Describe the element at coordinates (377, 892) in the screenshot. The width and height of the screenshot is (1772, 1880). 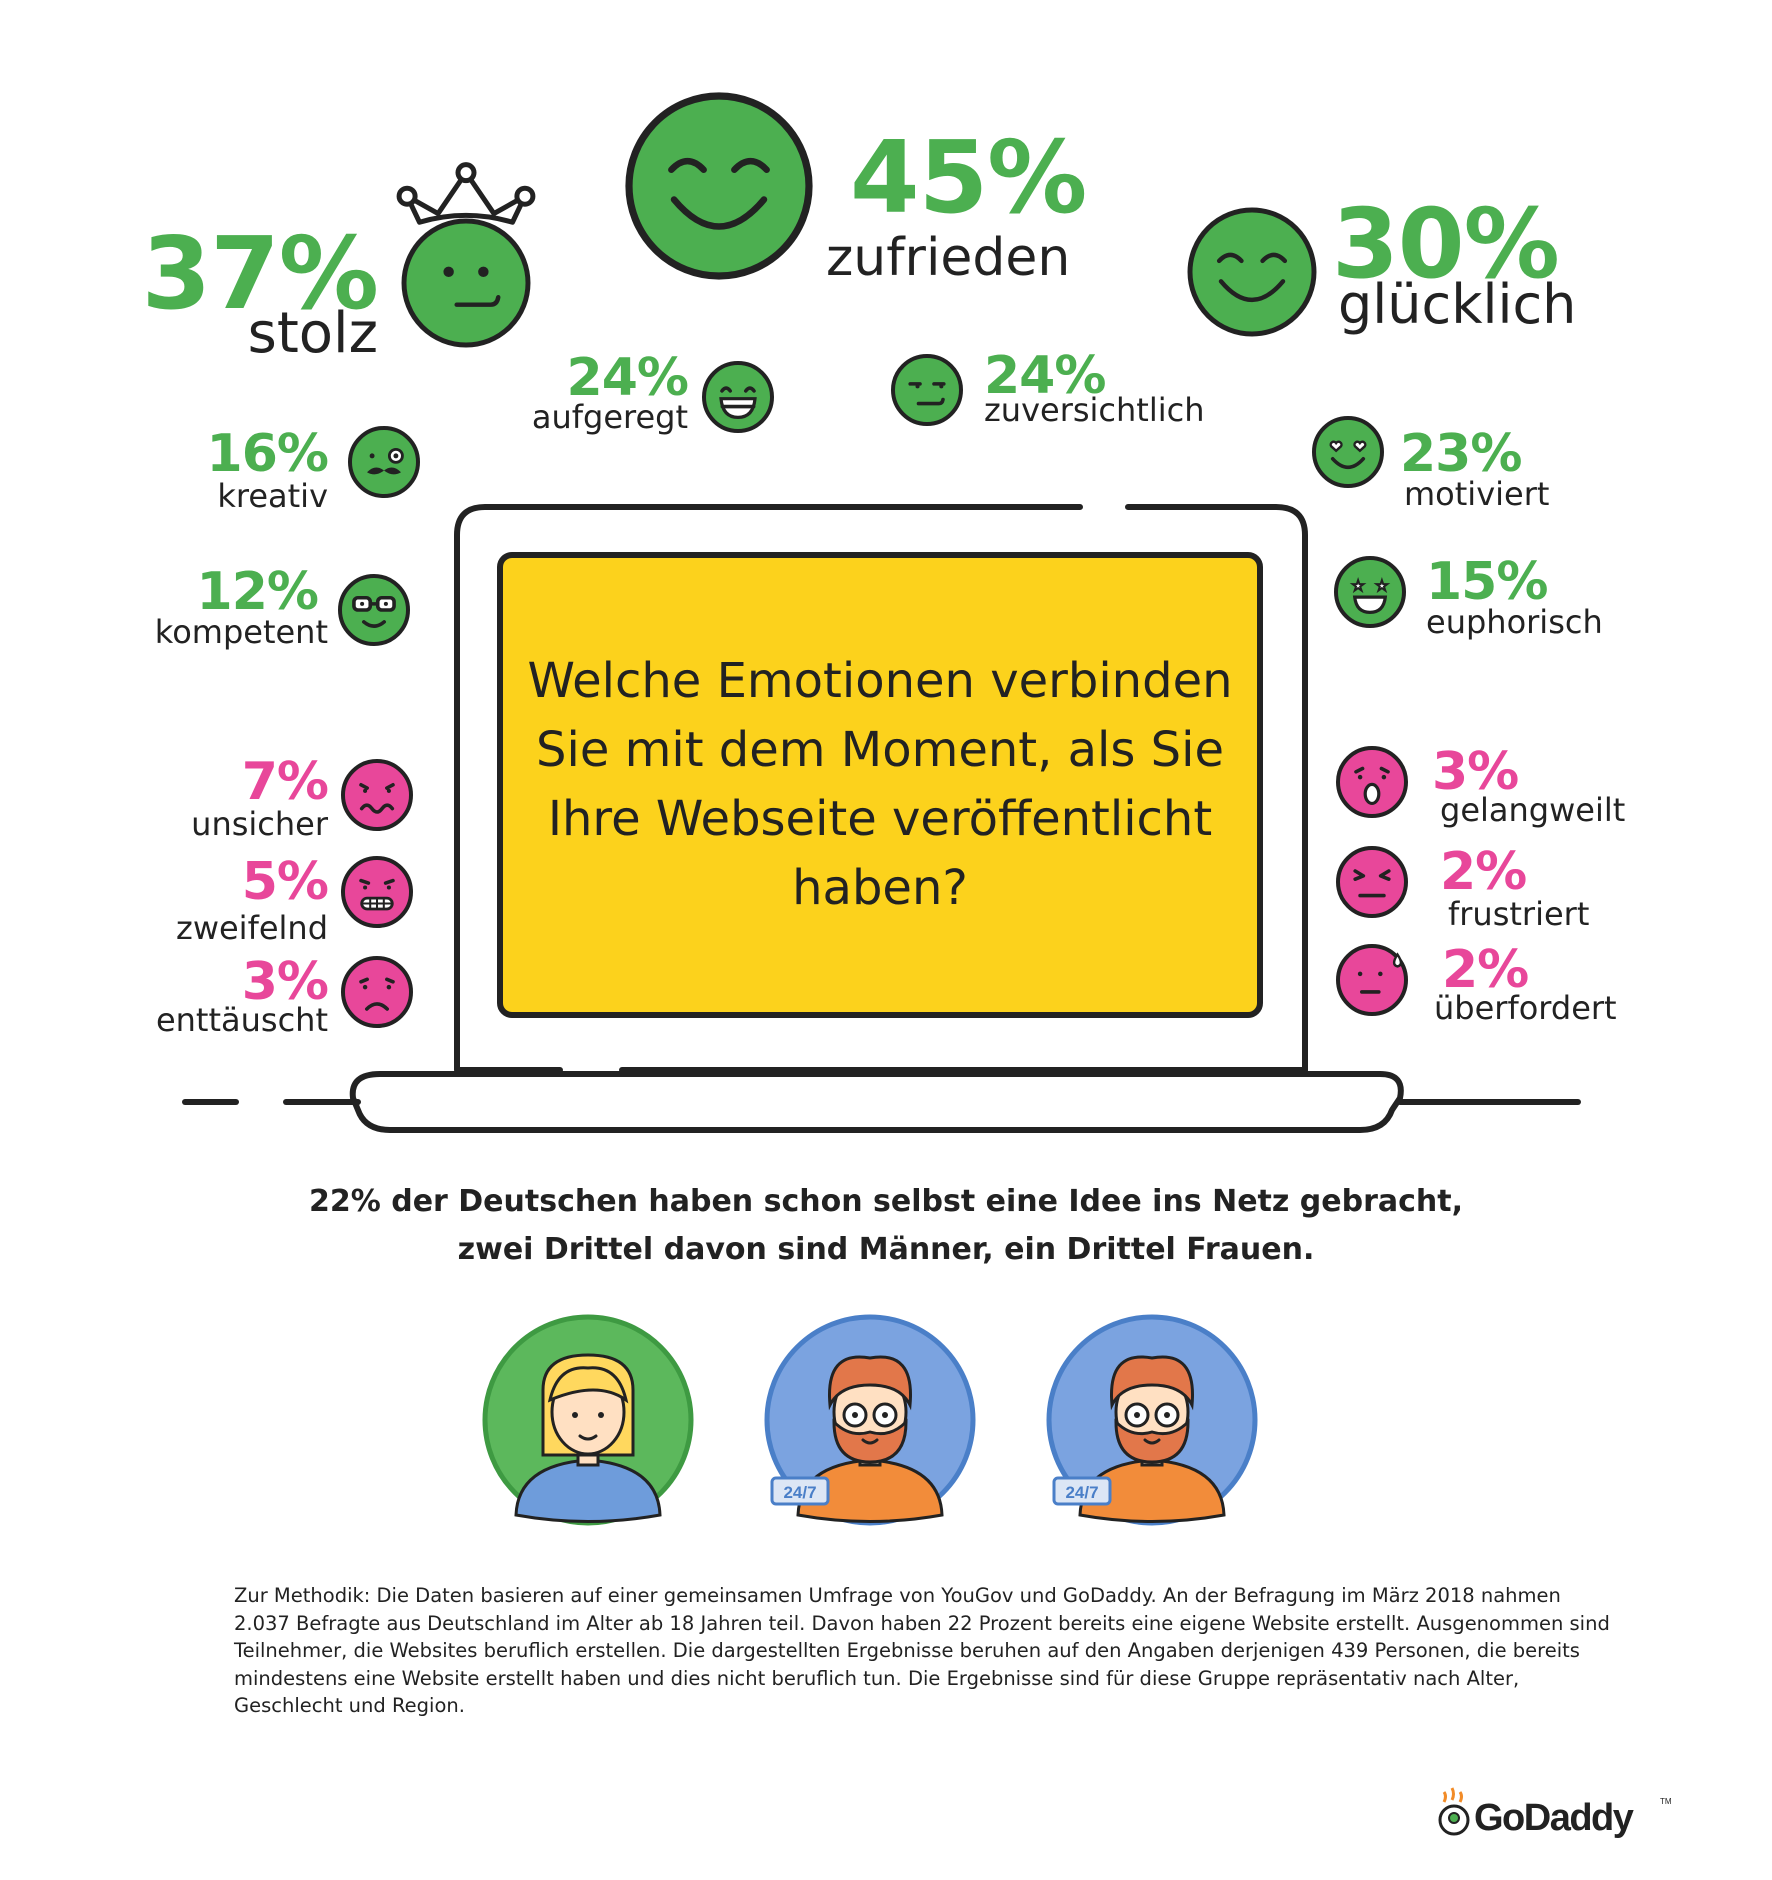
I see `grimacing-face-icon` at that location.